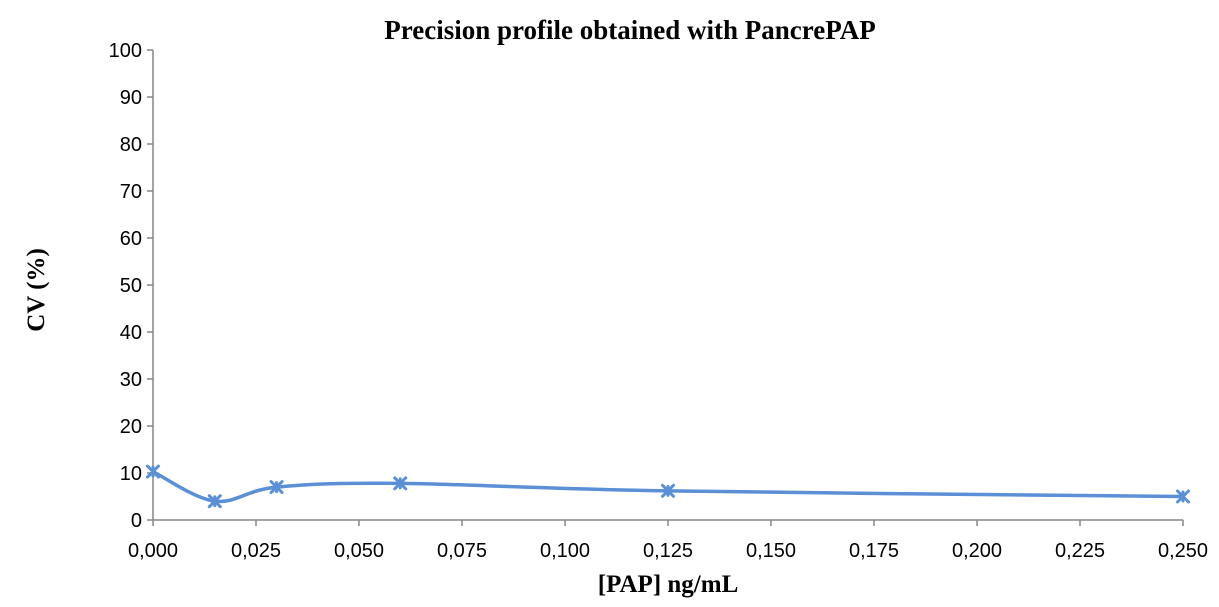  I want to click on x-tick-label: 0,175, so click(874, 551).